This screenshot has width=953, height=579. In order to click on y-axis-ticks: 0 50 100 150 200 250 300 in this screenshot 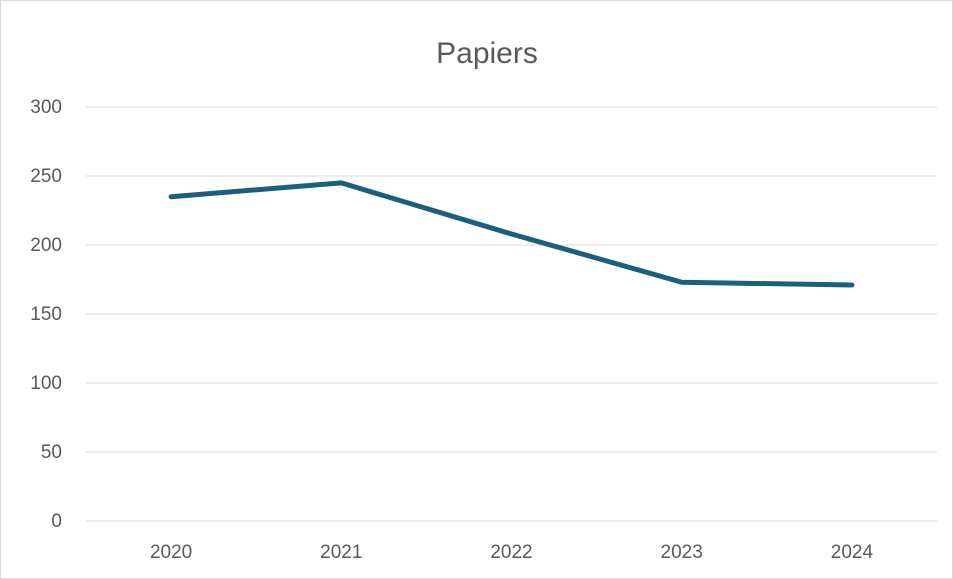, I will do `click(46, 314)`.